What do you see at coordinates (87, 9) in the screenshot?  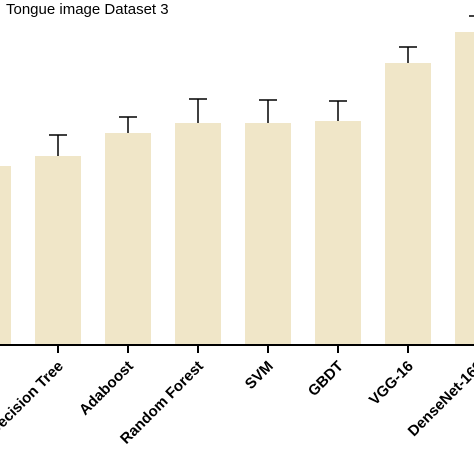 I see `chart-title: Tongue image Dataset 3` at bounding box center [87, 9].